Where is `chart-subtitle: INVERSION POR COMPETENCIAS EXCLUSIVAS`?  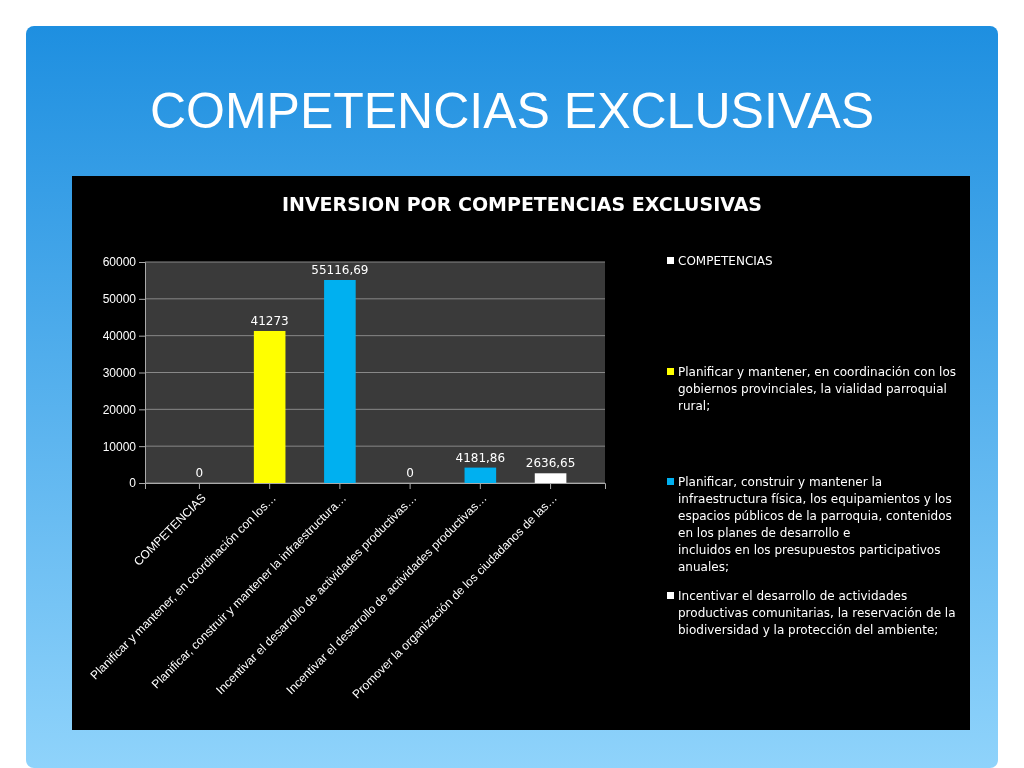
chart-subtitle: INVERSION POR COMPETENCIAS EXCLUSIVAS is located at coordinates (522, 204).